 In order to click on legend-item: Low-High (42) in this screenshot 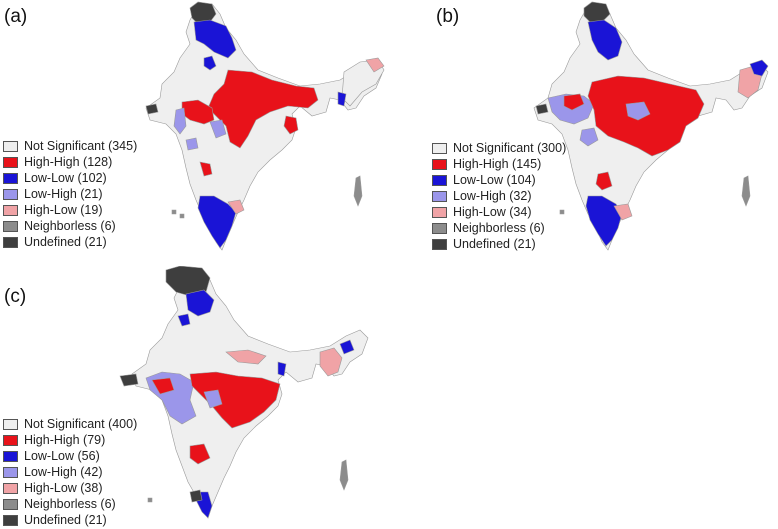, I will do `click(70, 472)`.